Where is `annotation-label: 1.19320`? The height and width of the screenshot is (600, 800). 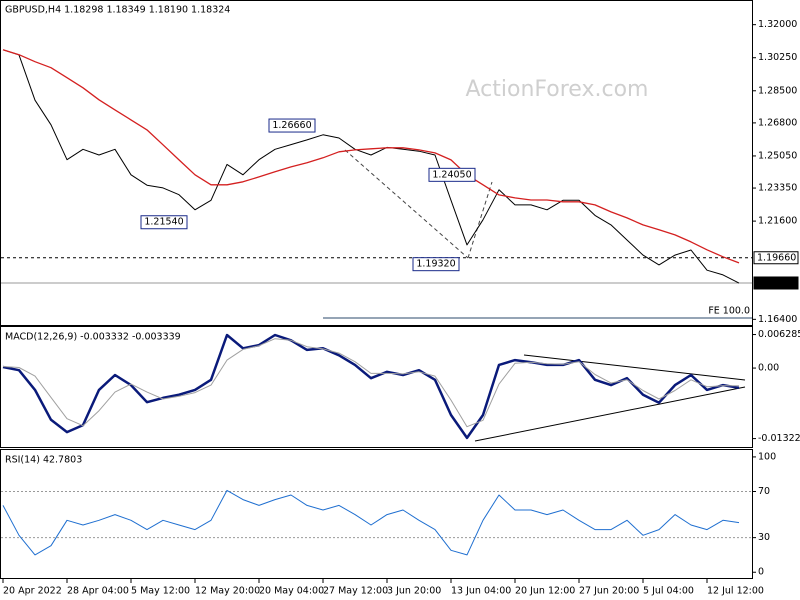 annotation-label: 1.19320 is located at coordinates (435, 264).